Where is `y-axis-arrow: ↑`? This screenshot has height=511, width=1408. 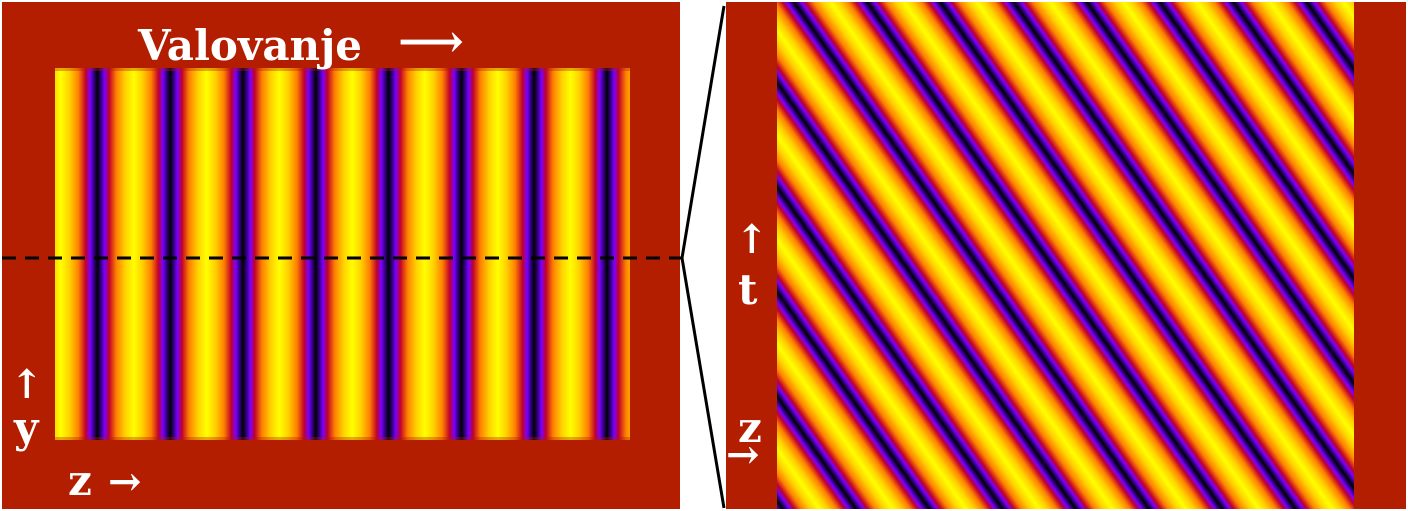 y-axis-arrow: ↑ is located at coordinates (27, 384).